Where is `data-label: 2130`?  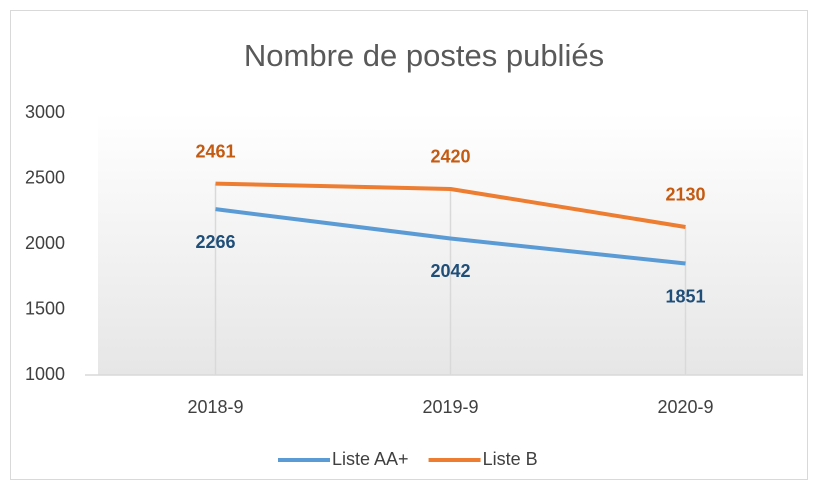 data-label: 2130 is located at coordinates (685, 195).